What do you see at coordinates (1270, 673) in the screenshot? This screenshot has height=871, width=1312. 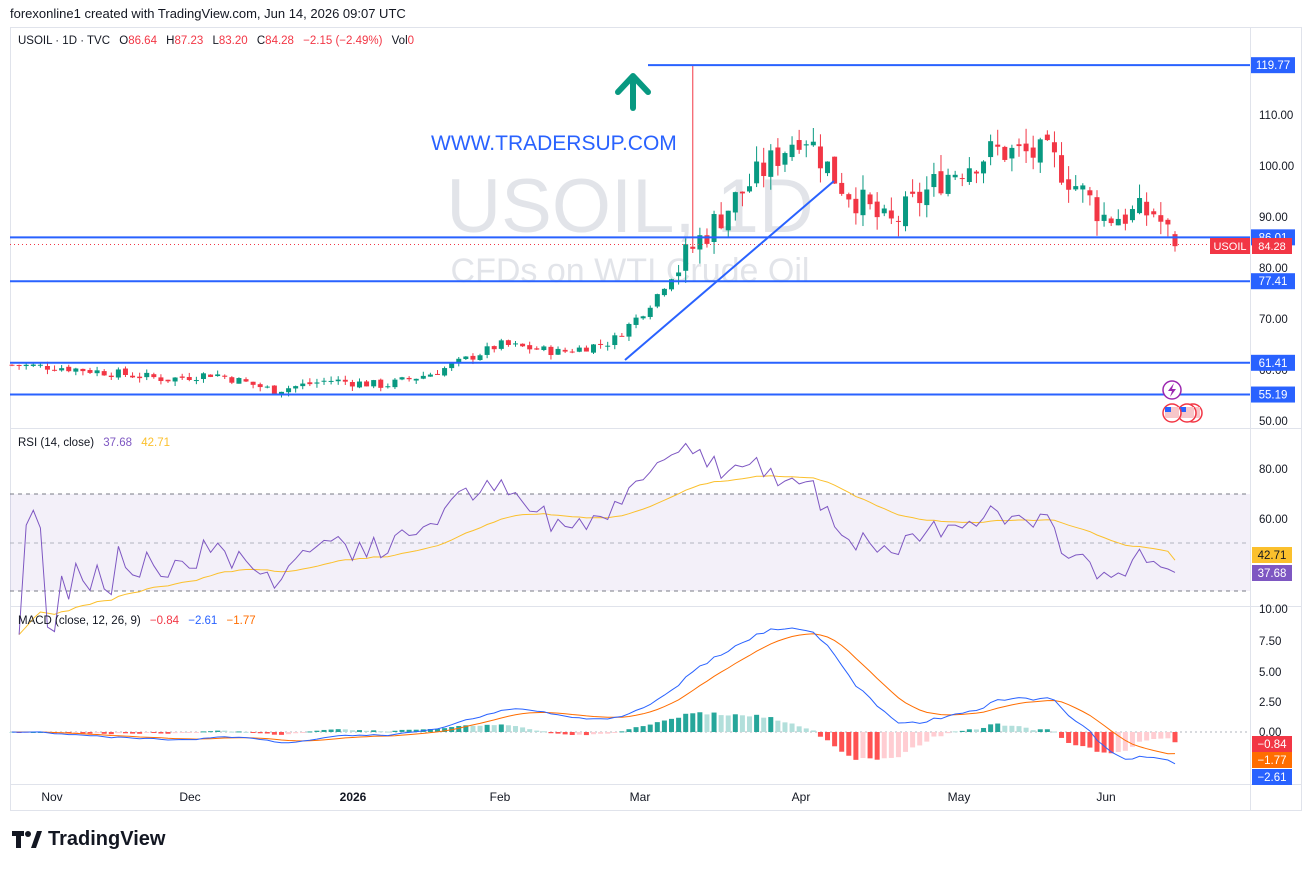 I see `macd-tick: 5.00` at bounding box center [1270, 673].